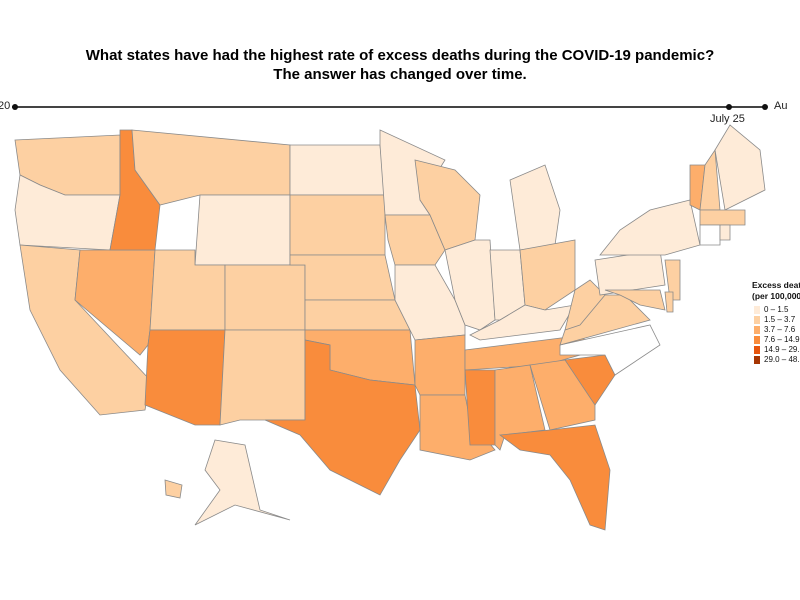  Describe the element at coordinates (776, 296) in the screenshot. I see `legend-subtitle: (per 100,000)` at that location.